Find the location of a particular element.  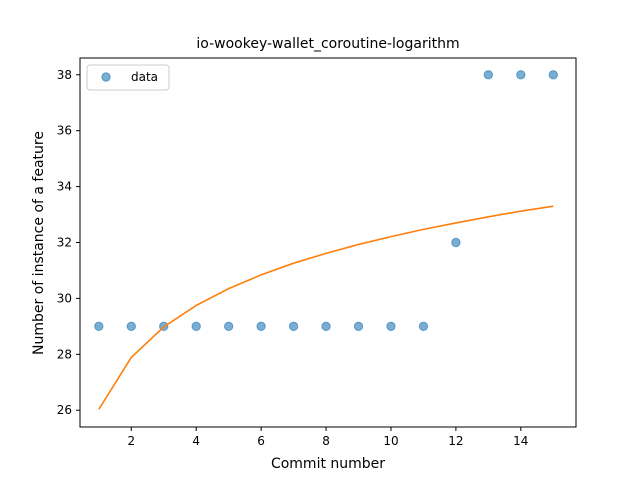

y-tick-label: 34 is located at coordinates (64, 187).